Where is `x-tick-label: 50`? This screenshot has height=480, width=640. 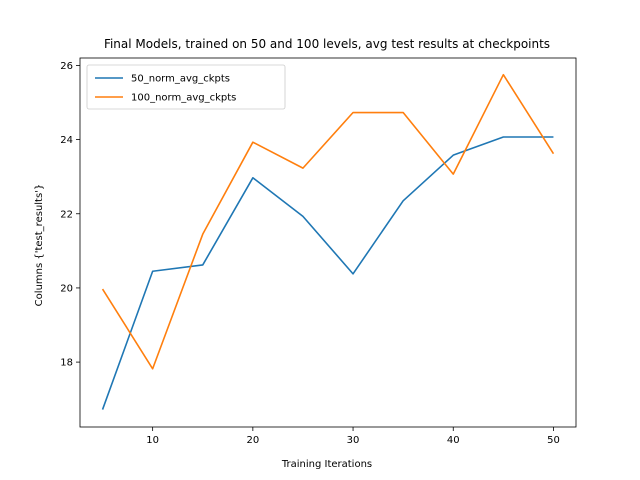
x-tick-label: 50 is located at coordinates (553, 440).